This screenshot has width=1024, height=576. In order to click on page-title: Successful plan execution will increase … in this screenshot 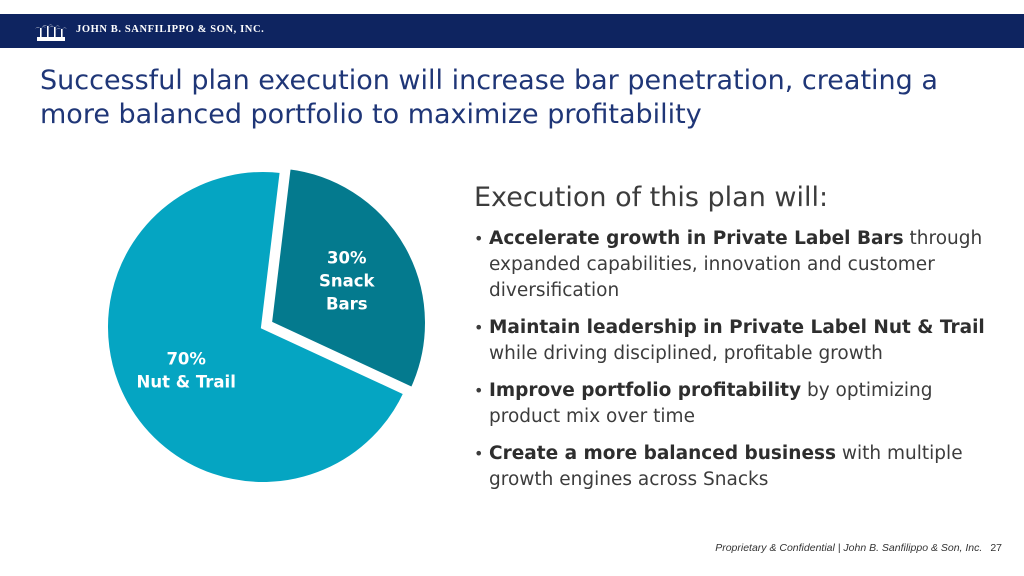, I will do `click(489, 97)`.